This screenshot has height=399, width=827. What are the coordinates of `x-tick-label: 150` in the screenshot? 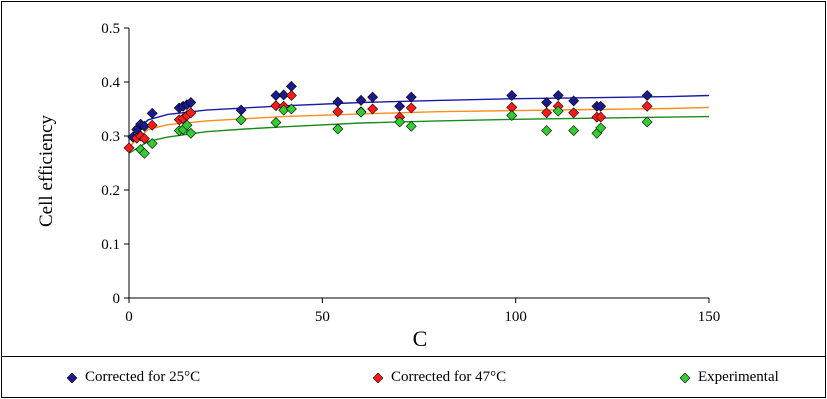 It's located at (709, 317).